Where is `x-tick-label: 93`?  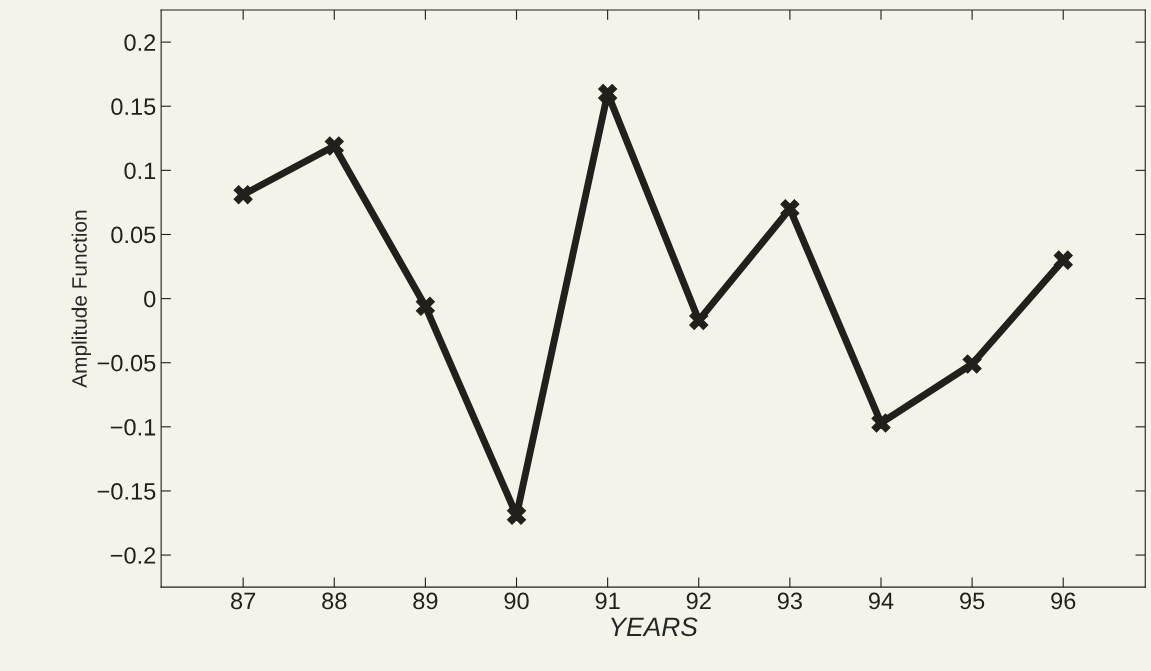
x-tick-label: 93 is located at coordinates (789, 601).